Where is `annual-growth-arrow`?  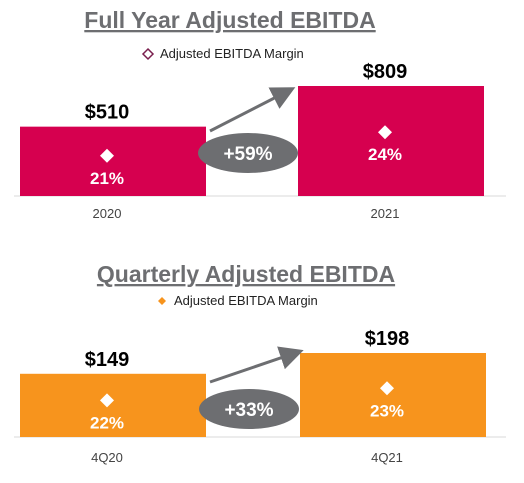
annual-growth-arrow is located at coordinates (252, 110).